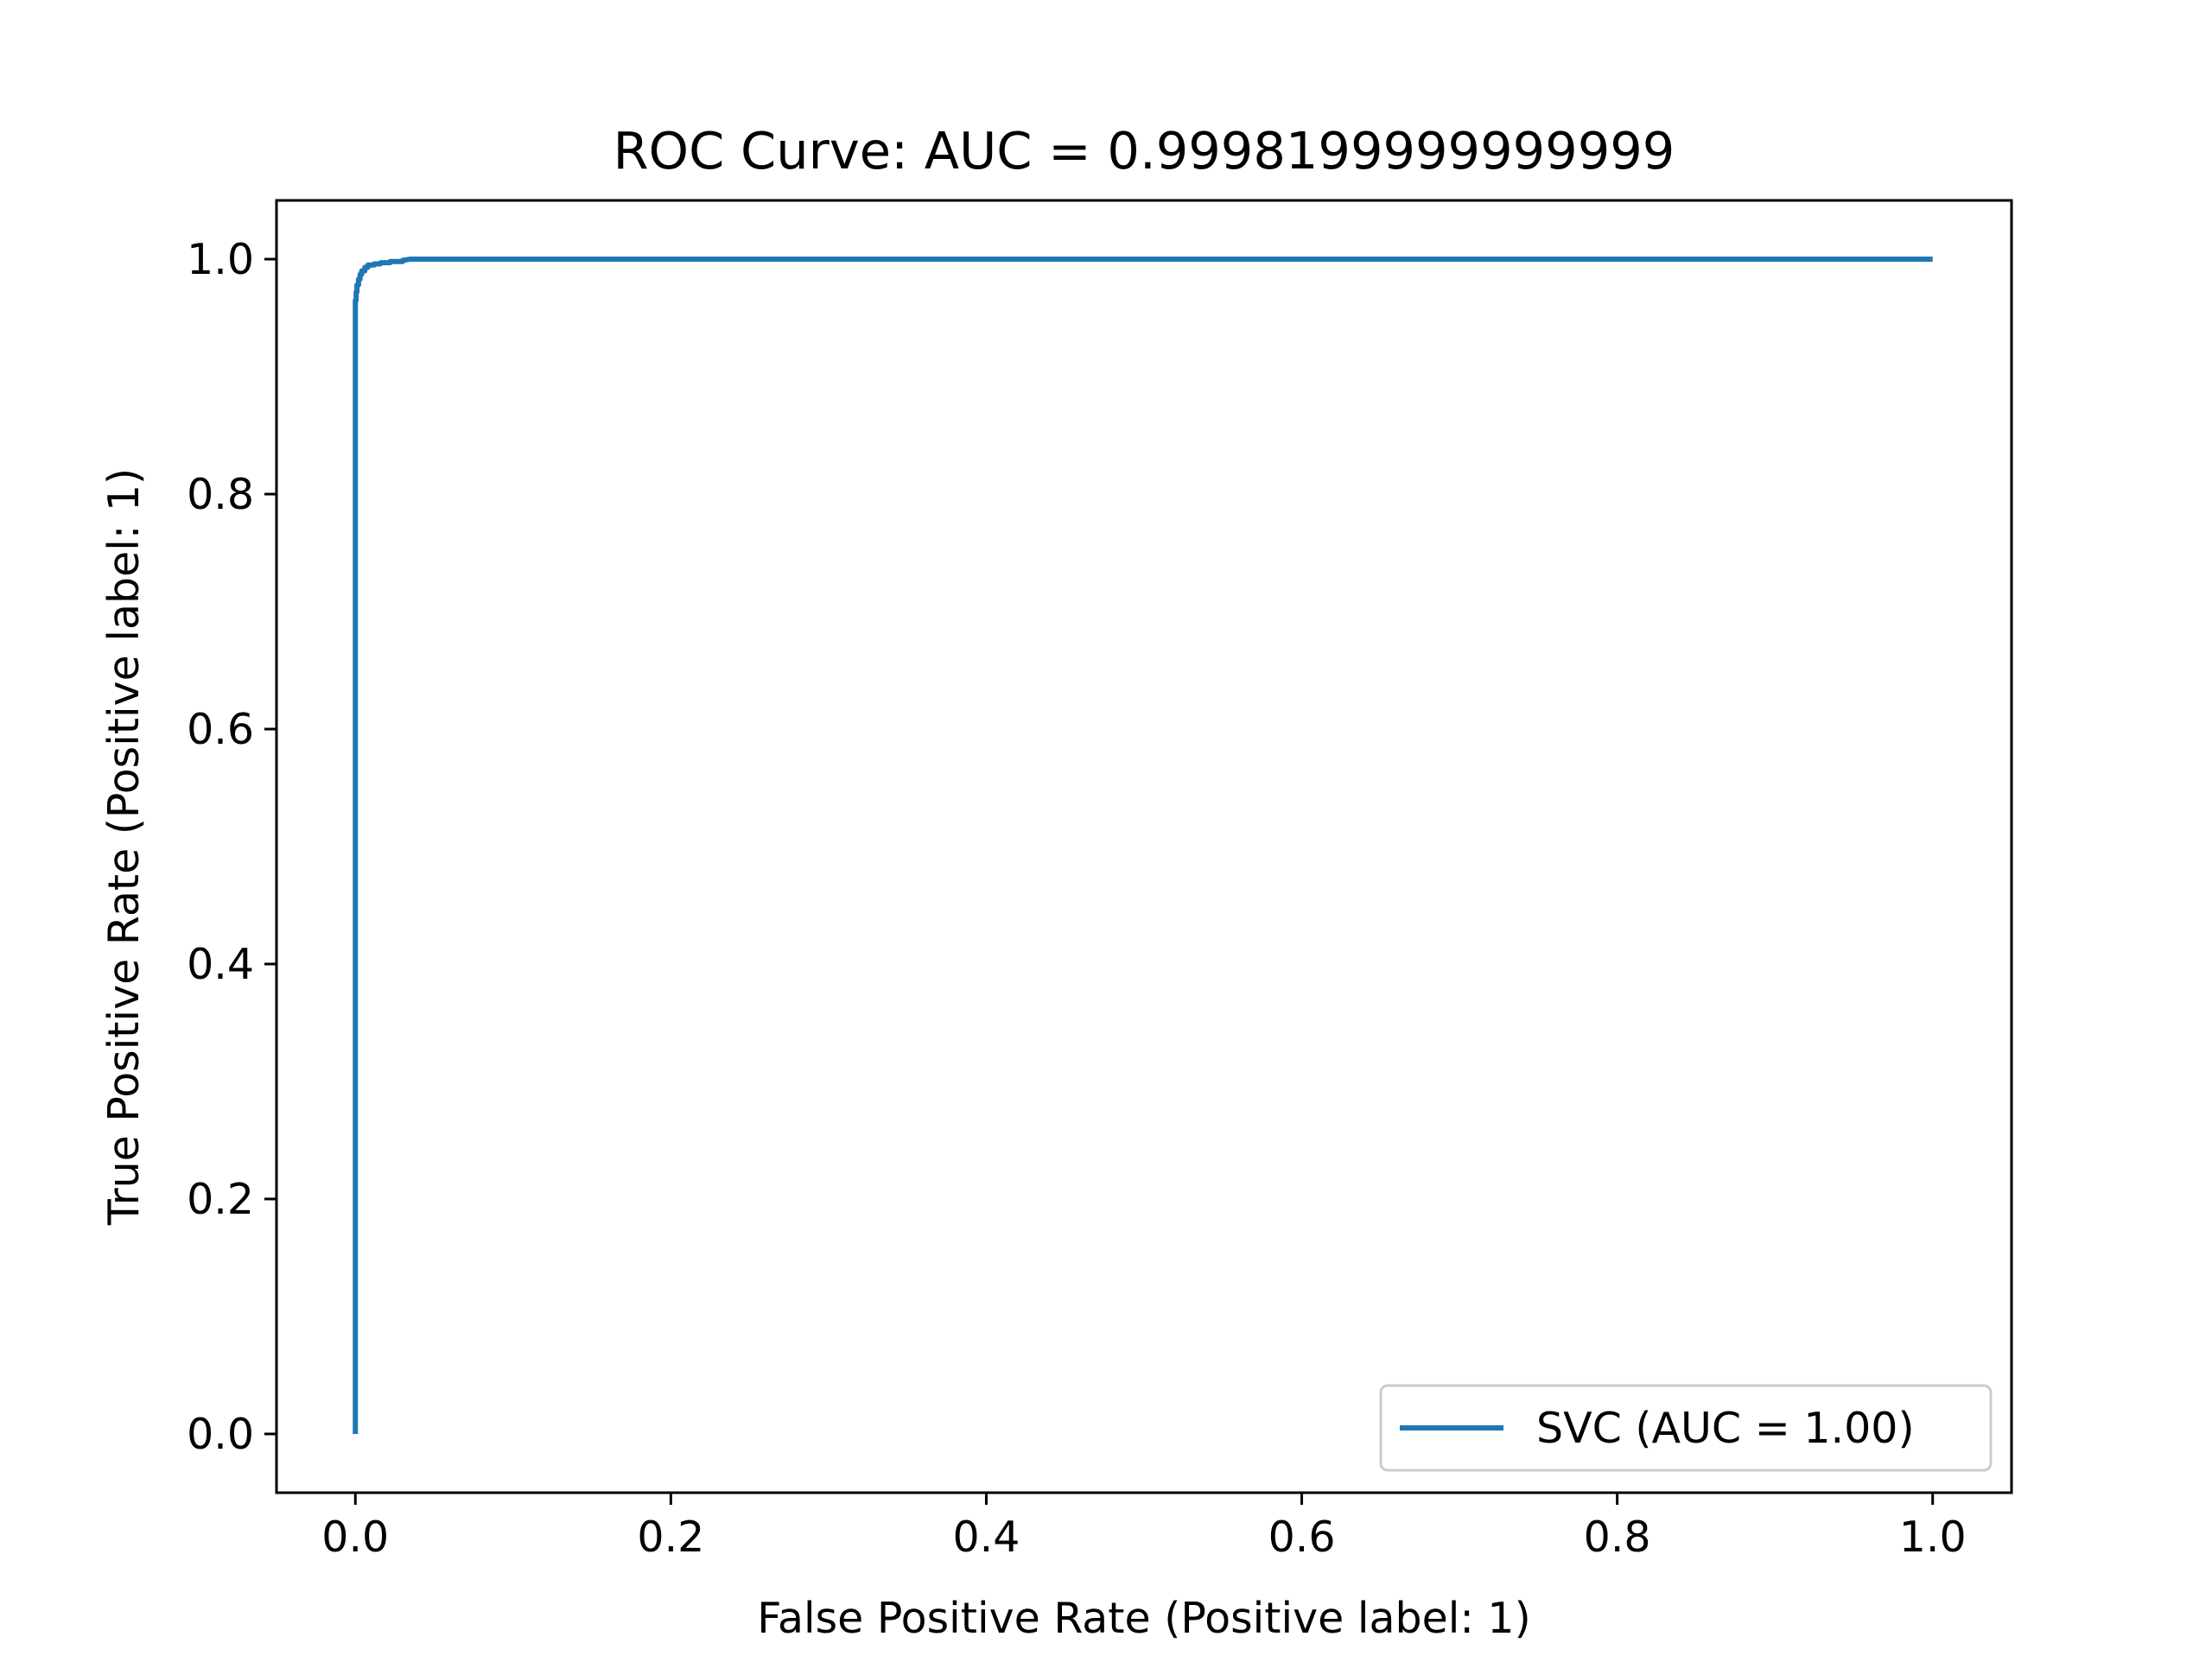  I want to click on legend-label: SVC (AUC = 1.00), so click(1725, 1428).